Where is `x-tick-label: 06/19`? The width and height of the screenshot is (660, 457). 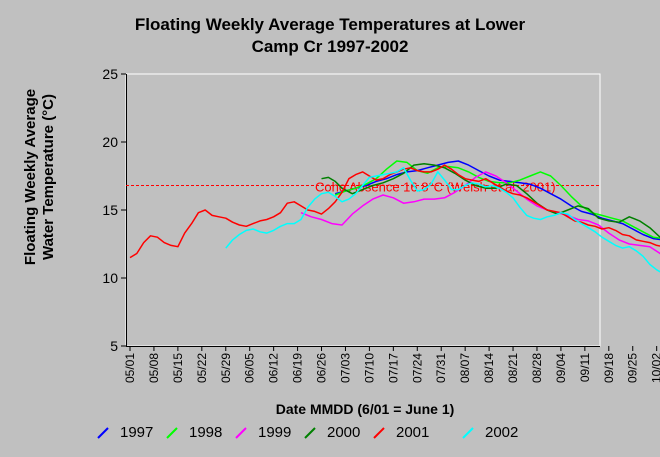 x-tick-label: 06/19 is located at coordinates (298, 368).